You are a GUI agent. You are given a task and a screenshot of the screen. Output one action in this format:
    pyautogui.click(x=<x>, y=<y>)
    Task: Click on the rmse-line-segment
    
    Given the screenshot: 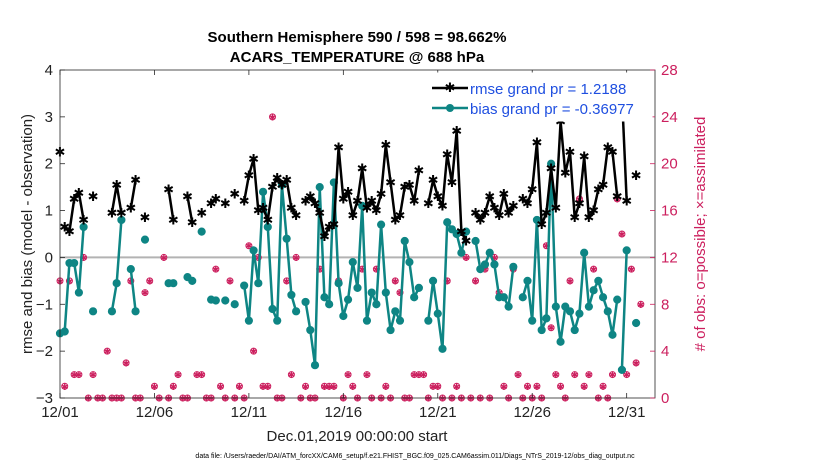 What is the action you would take?
    pyautogui.click(x=270, y=189)
    